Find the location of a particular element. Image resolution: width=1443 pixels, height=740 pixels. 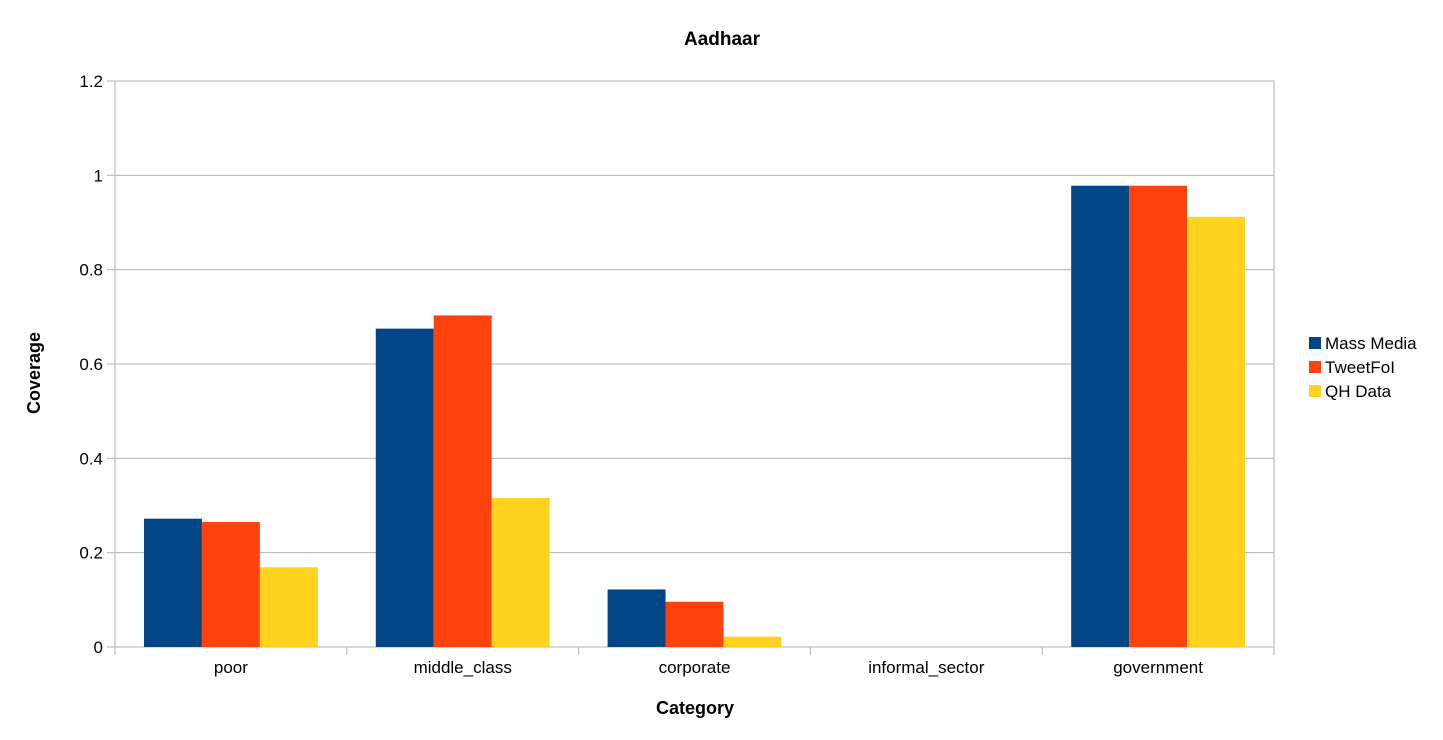

y-tick-label: 0.6 is located at coordinates (91, 364).